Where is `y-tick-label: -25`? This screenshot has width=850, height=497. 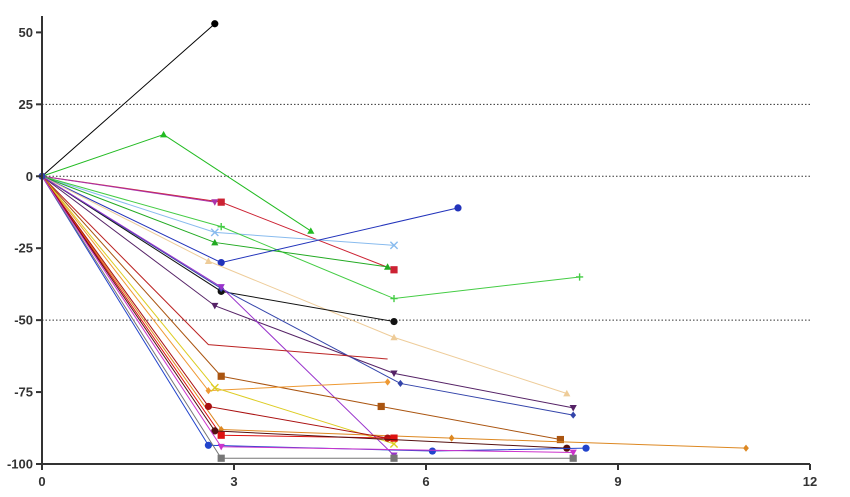
y-tick-label: -25 is located at coordinates (23, 248).